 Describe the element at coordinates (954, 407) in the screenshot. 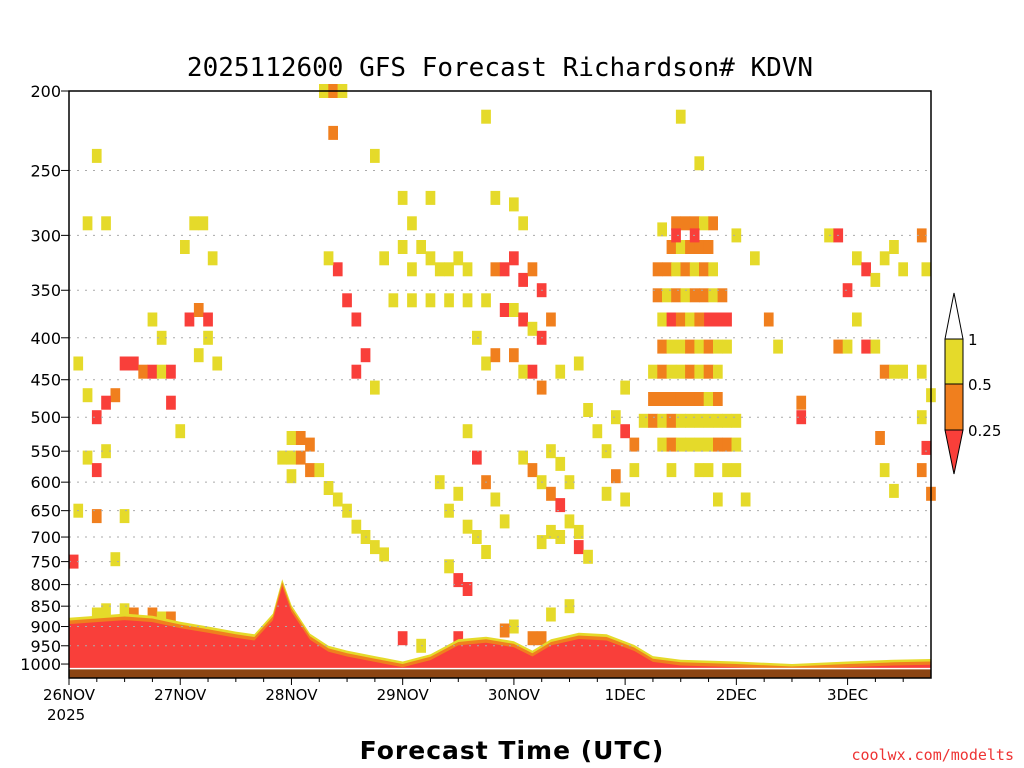

I see `colorbar-bin-orange` at that location.